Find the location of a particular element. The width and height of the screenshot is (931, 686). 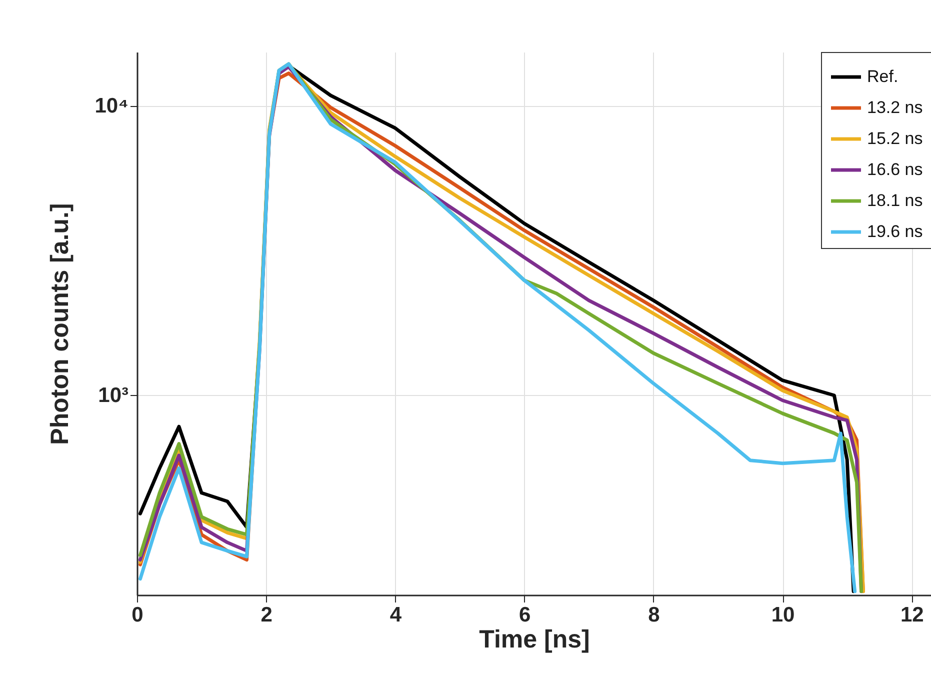

y-tick-label: 10³ is located at coordinates (113, 395).